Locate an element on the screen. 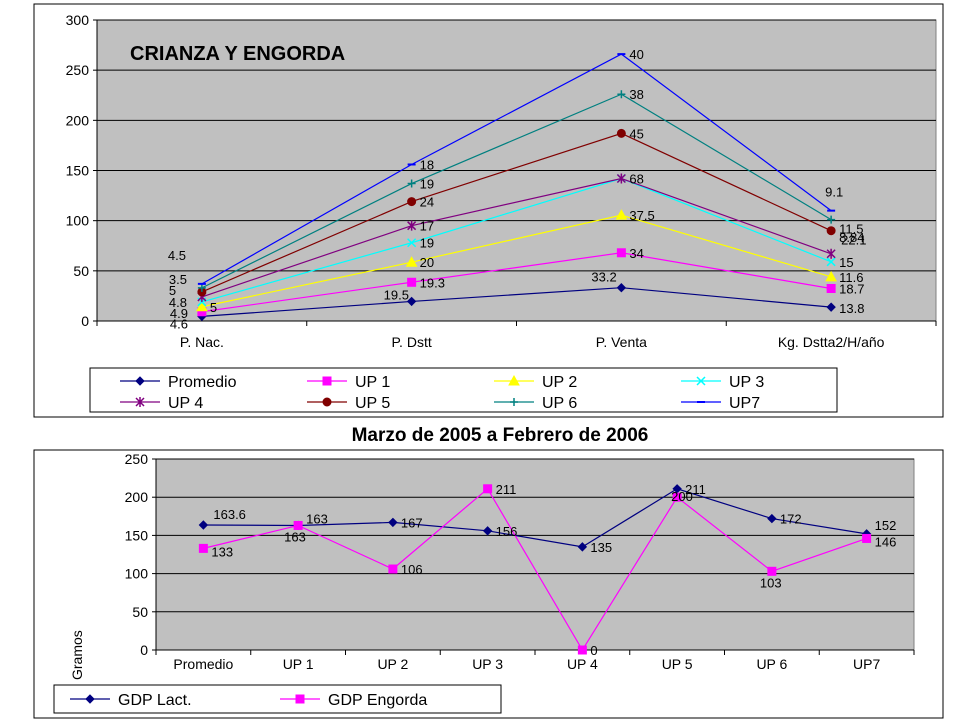 This screenshot has width=960, height=720. data-label-up-1: 18.7 is located at coordinates (851, 288).